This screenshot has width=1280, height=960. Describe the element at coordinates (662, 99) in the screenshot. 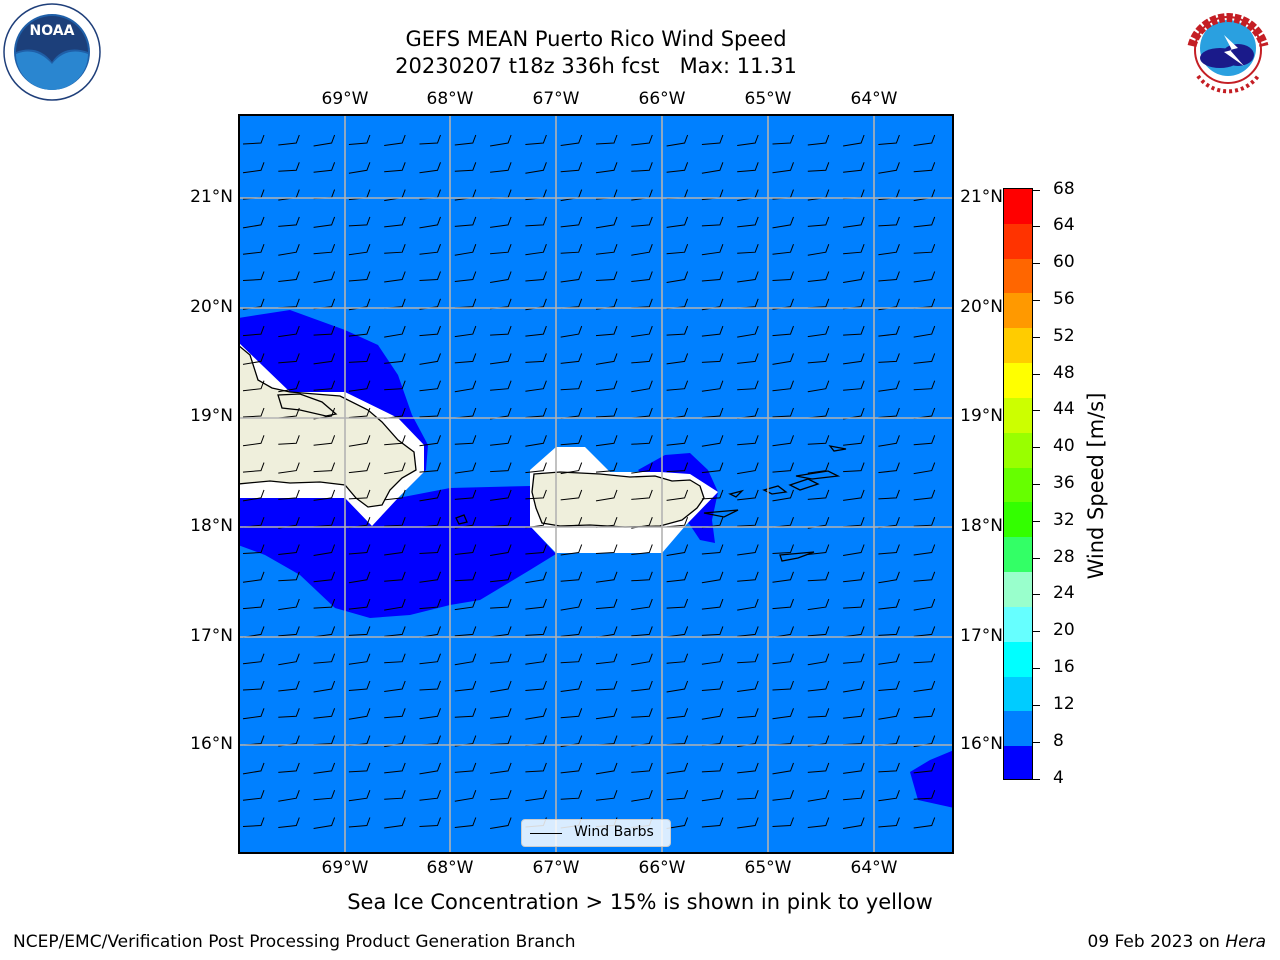

I see `lon-label-top-66w: 66°W` at that location.